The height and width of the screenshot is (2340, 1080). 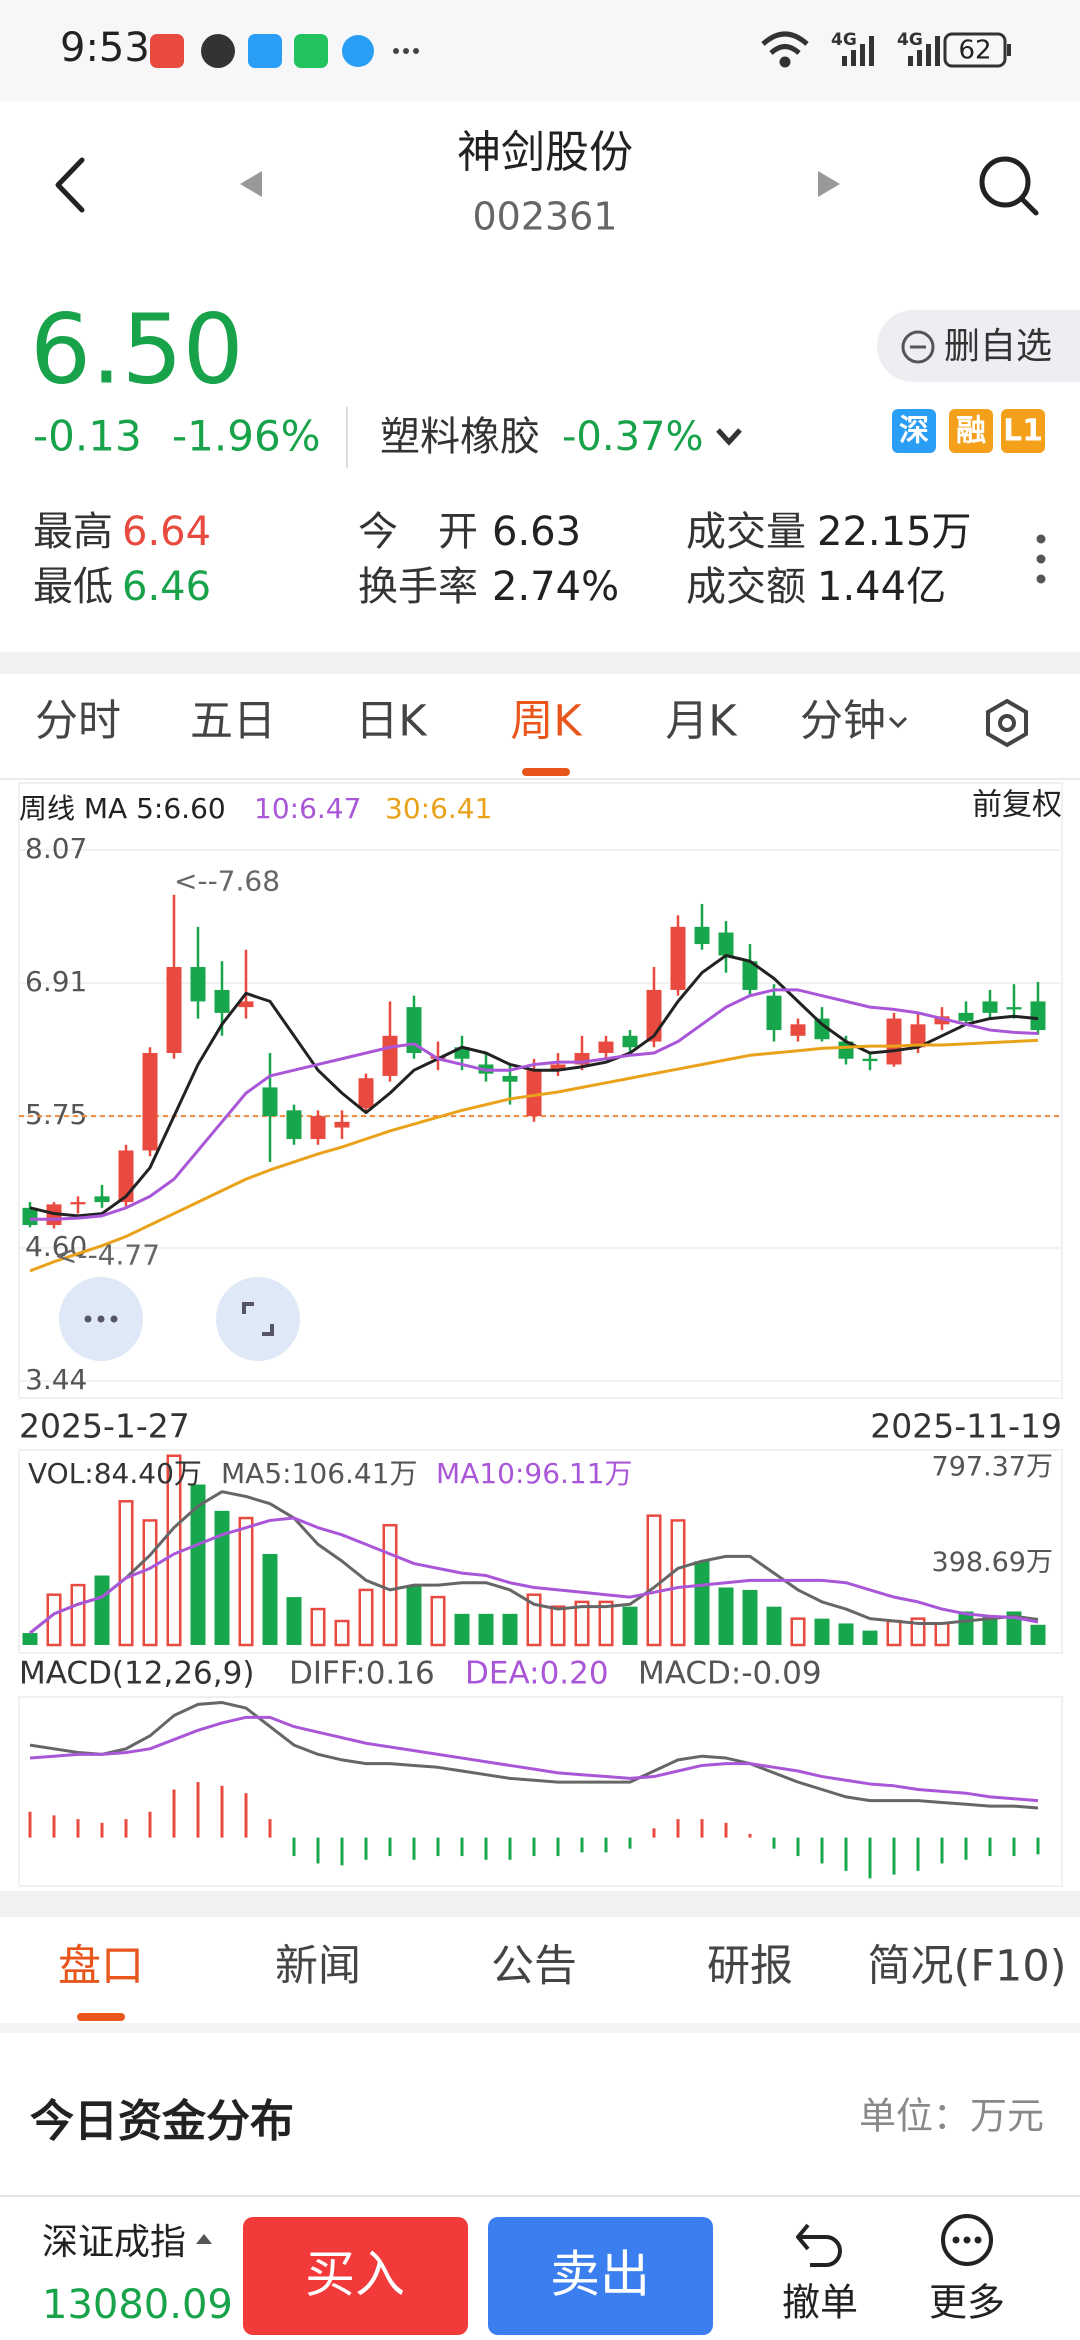 I want to click on sell-button: 卖出, so click(x=600, y=2276).